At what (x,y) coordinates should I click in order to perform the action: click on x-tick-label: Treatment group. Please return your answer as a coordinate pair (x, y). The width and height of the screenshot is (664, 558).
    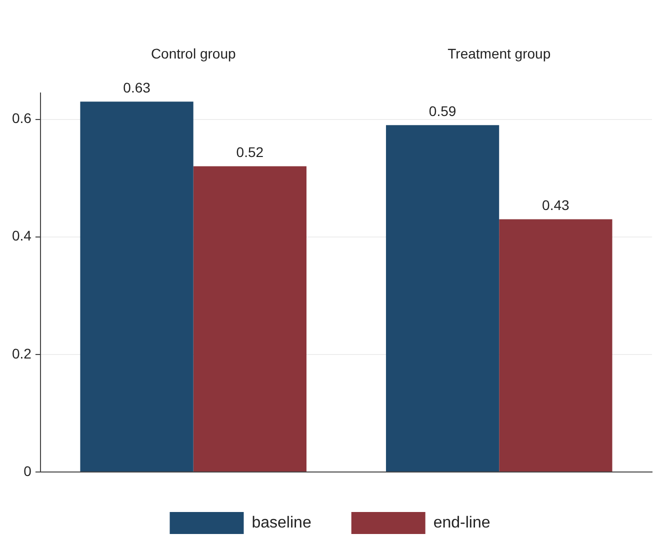
    Looking at the image, I should click on (499, 53).